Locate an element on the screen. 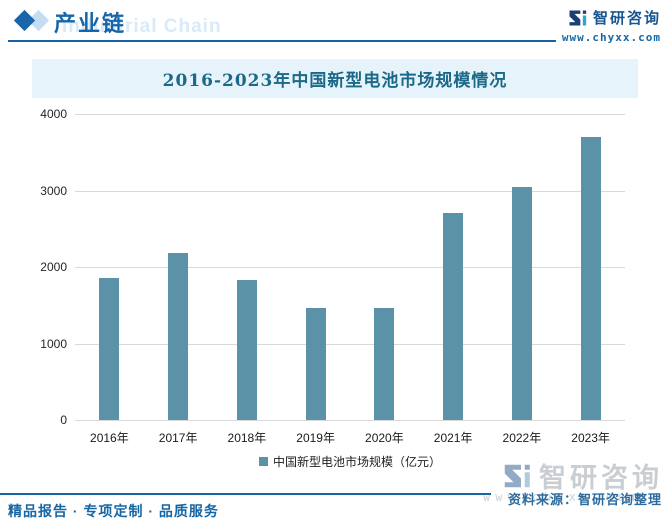 The height and width of the screenshot is (528, 671). y-tick-label: 1000 is located at coordinates (53, 343).